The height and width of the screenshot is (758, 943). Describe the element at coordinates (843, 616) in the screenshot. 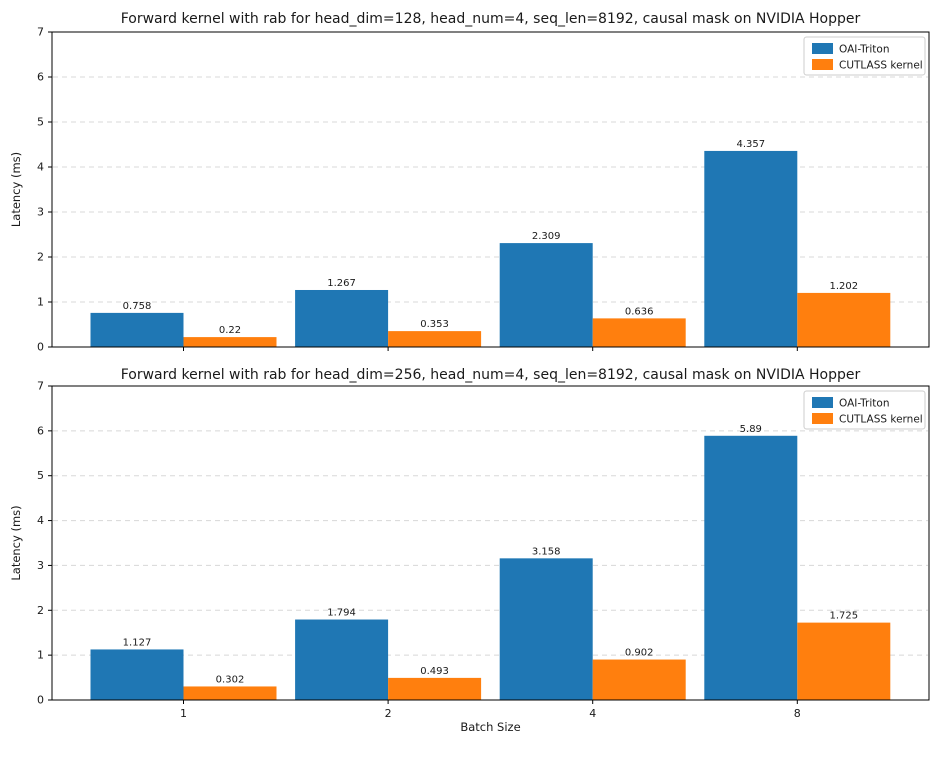

I see `bar-value-label: 1.725` at that location.